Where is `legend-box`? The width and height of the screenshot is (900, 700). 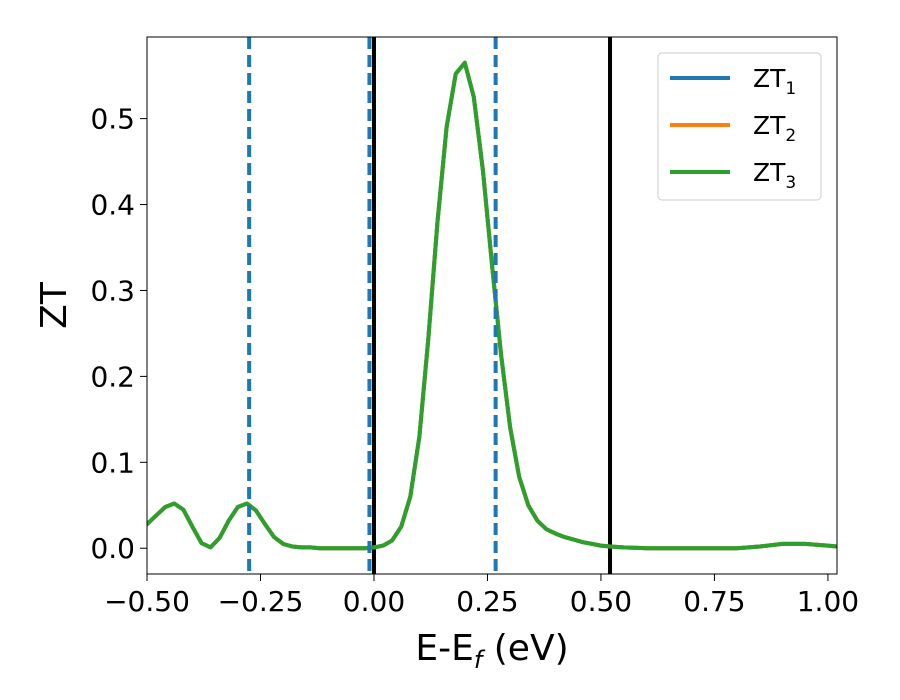 legend-box is located at coordinates (739, 126).